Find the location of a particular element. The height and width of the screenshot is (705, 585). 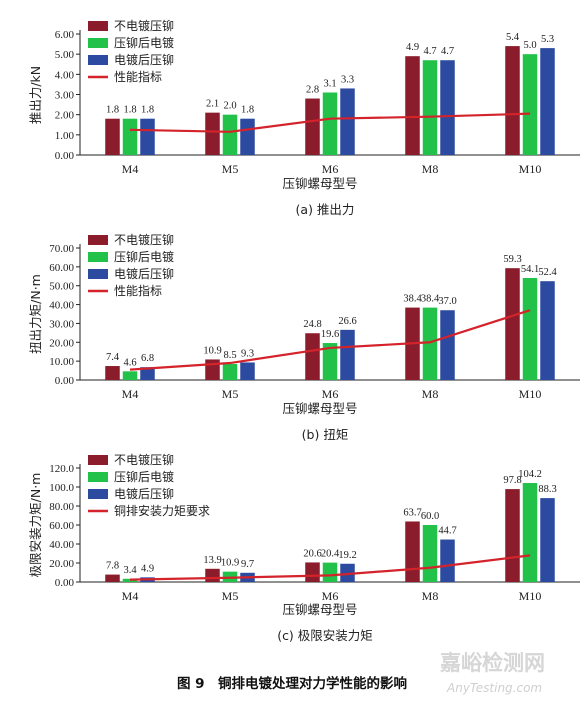

y-tick-label: 50.00 is located at coordinates (61, 287).